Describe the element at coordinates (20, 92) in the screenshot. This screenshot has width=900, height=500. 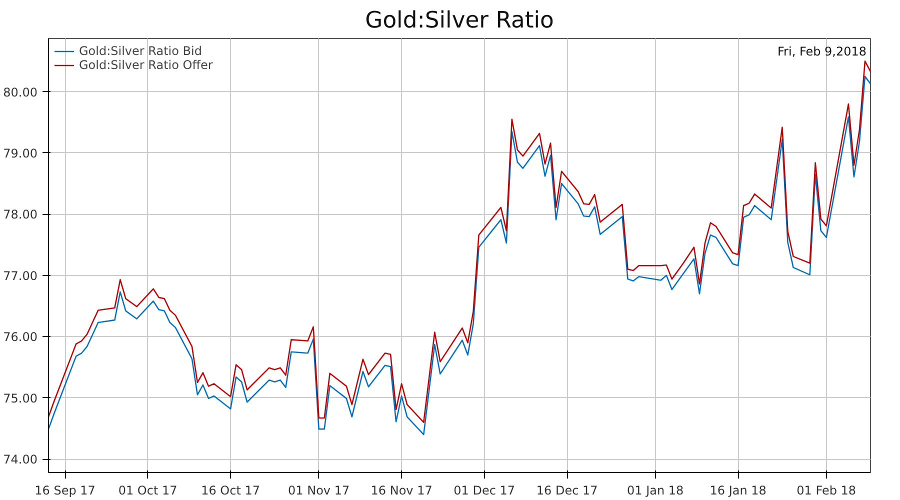
I see `y-tick-label: 80.00` at that location.